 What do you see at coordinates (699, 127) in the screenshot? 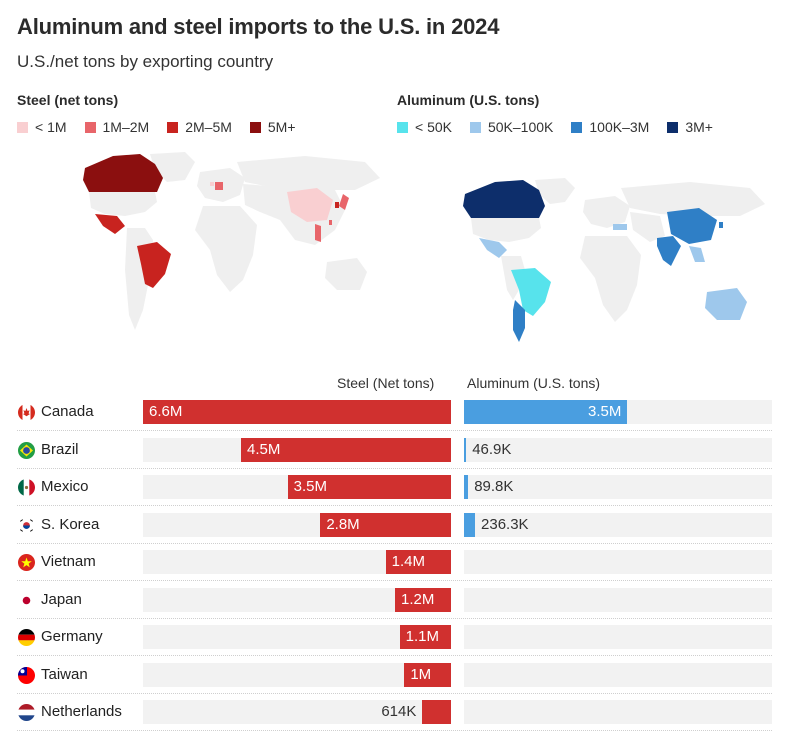
I see `aluminum-legend-label: 3M+` at bounding box center [699, 127].